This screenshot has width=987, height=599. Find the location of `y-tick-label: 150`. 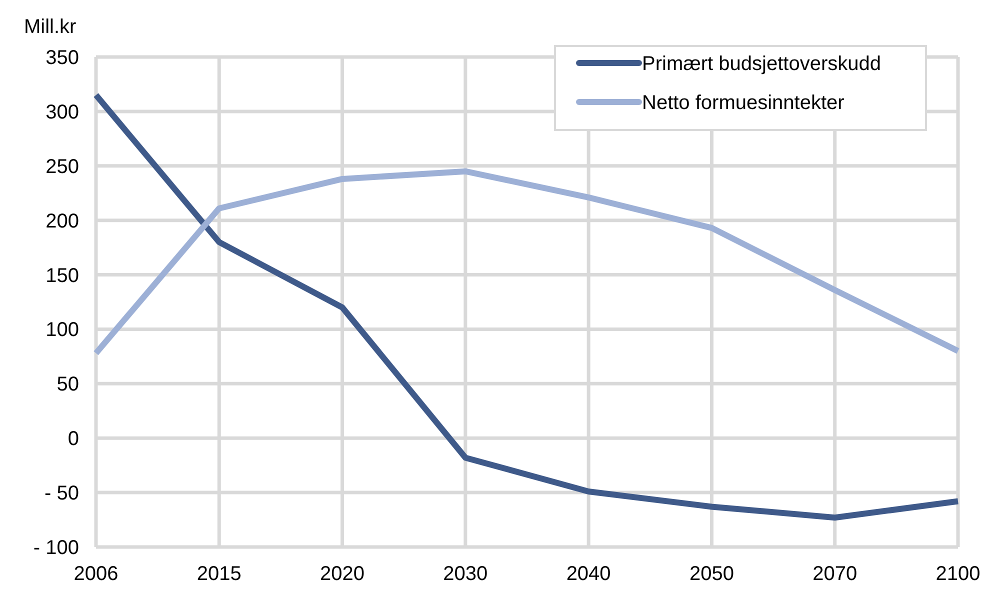

y-tick-label: 150 is located at coordinates (62, 275).